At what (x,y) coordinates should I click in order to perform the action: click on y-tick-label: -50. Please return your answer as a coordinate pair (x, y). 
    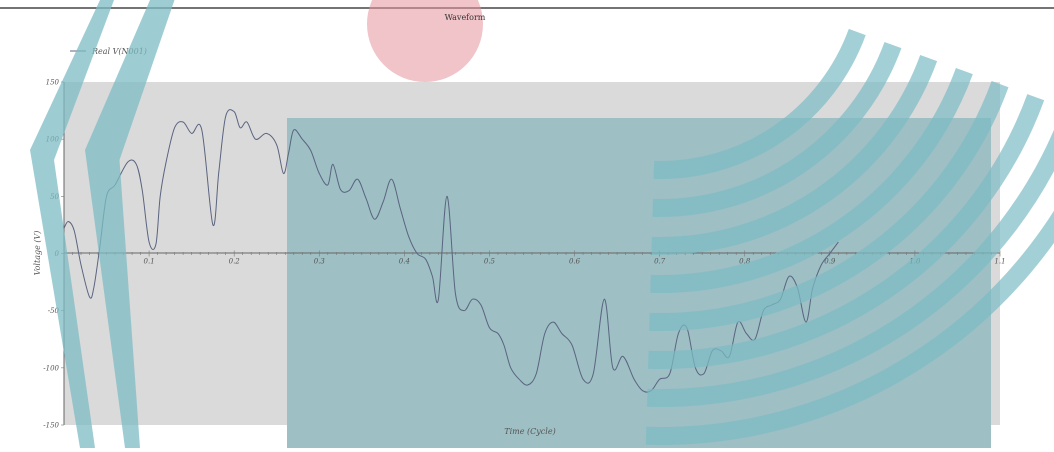
    Looking at the image, I should click on (54, 311).